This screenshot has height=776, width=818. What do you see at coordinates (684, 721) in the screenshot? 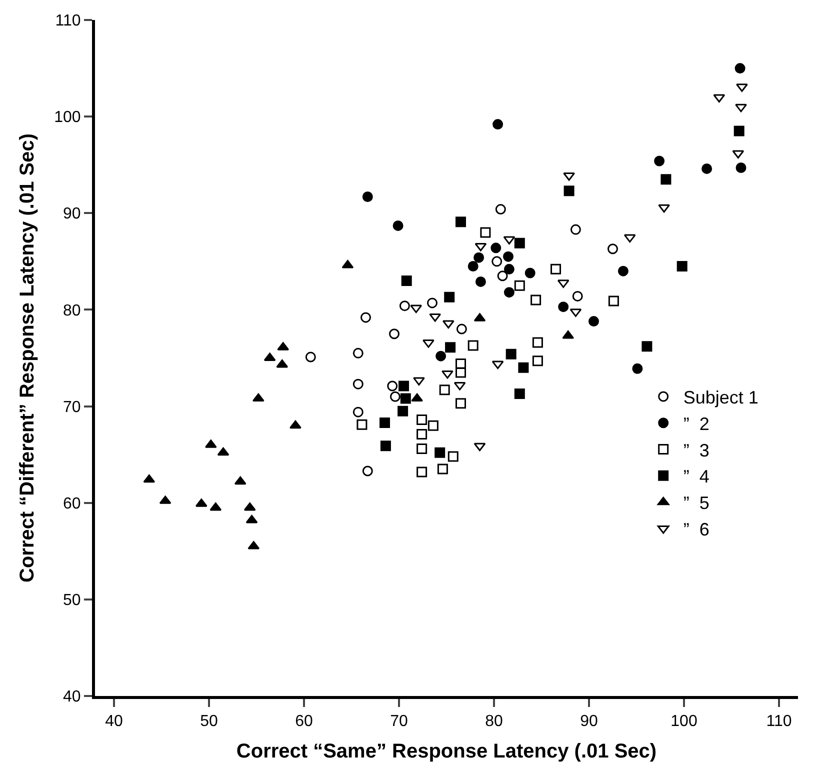
I see `x-tick-label: 100` at bounding box center [684, 721].